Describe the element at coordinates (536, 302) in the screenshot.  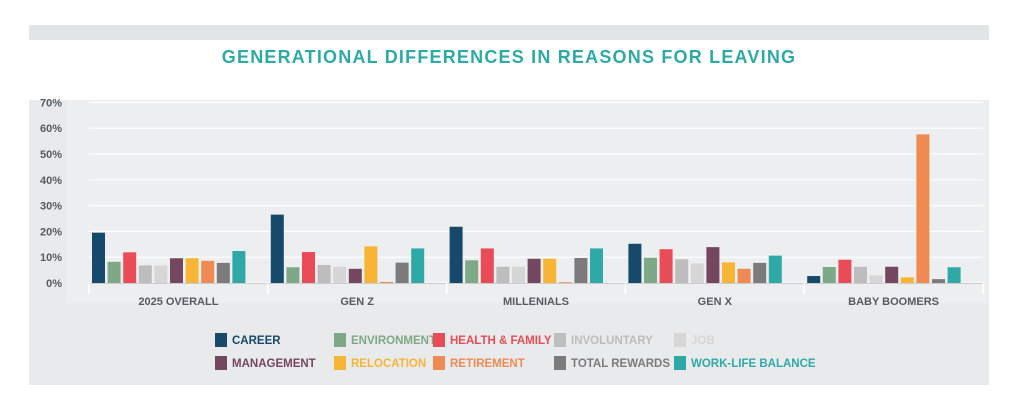
I see `x-category-label: MILLENIALS` at that location.